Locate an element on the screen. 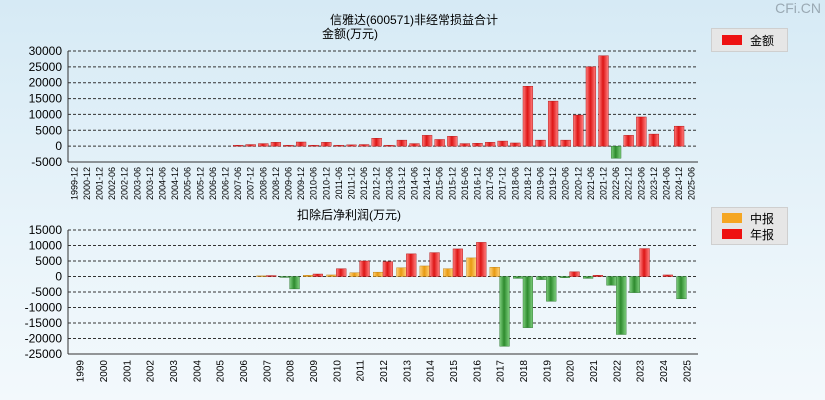 This screenshot has height=400, width=825. chart1-xtick-label: 2012-06 is located at coordinates (364, 183).